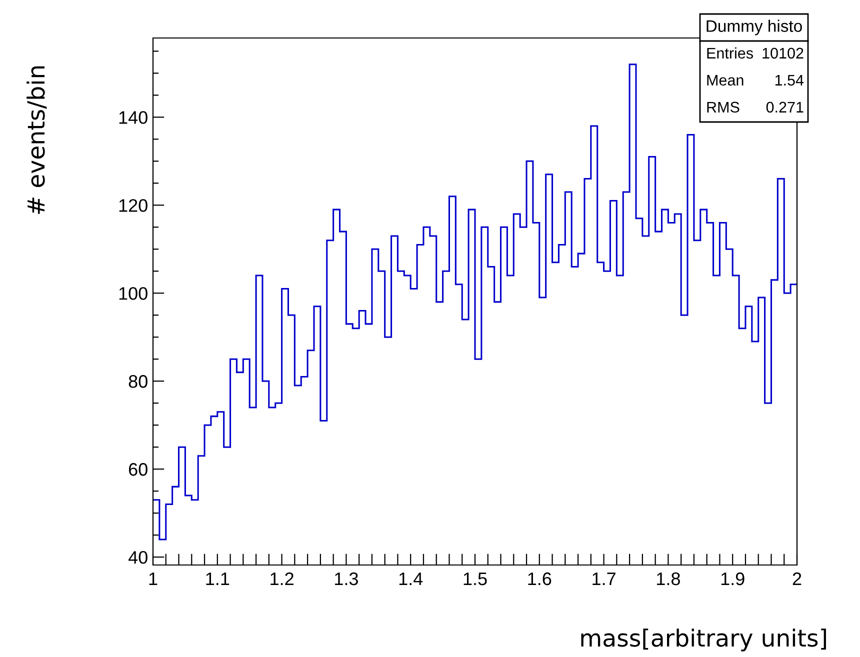  I want to click on y-tick-label: 60, so click(138, 469).